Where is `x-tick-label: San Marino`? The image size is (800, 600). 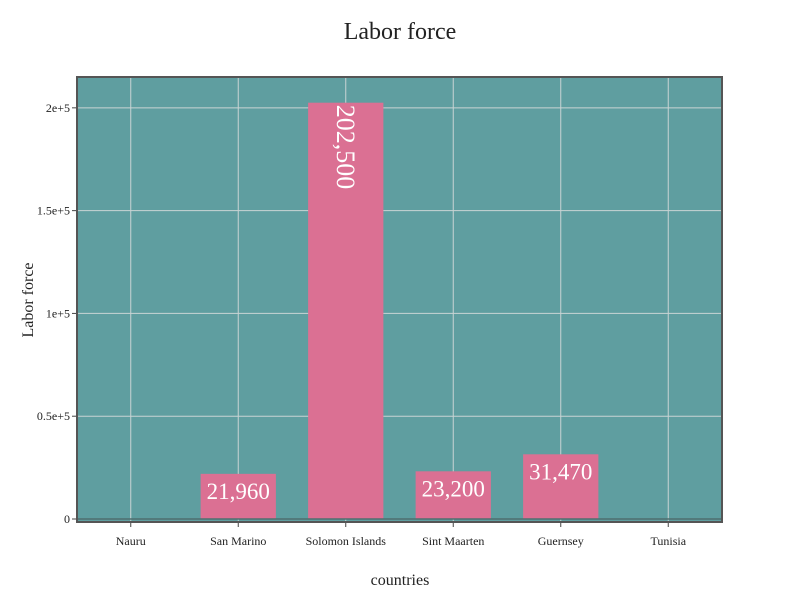 x-tick-label: San Marino is located at coordinates (238, 541).